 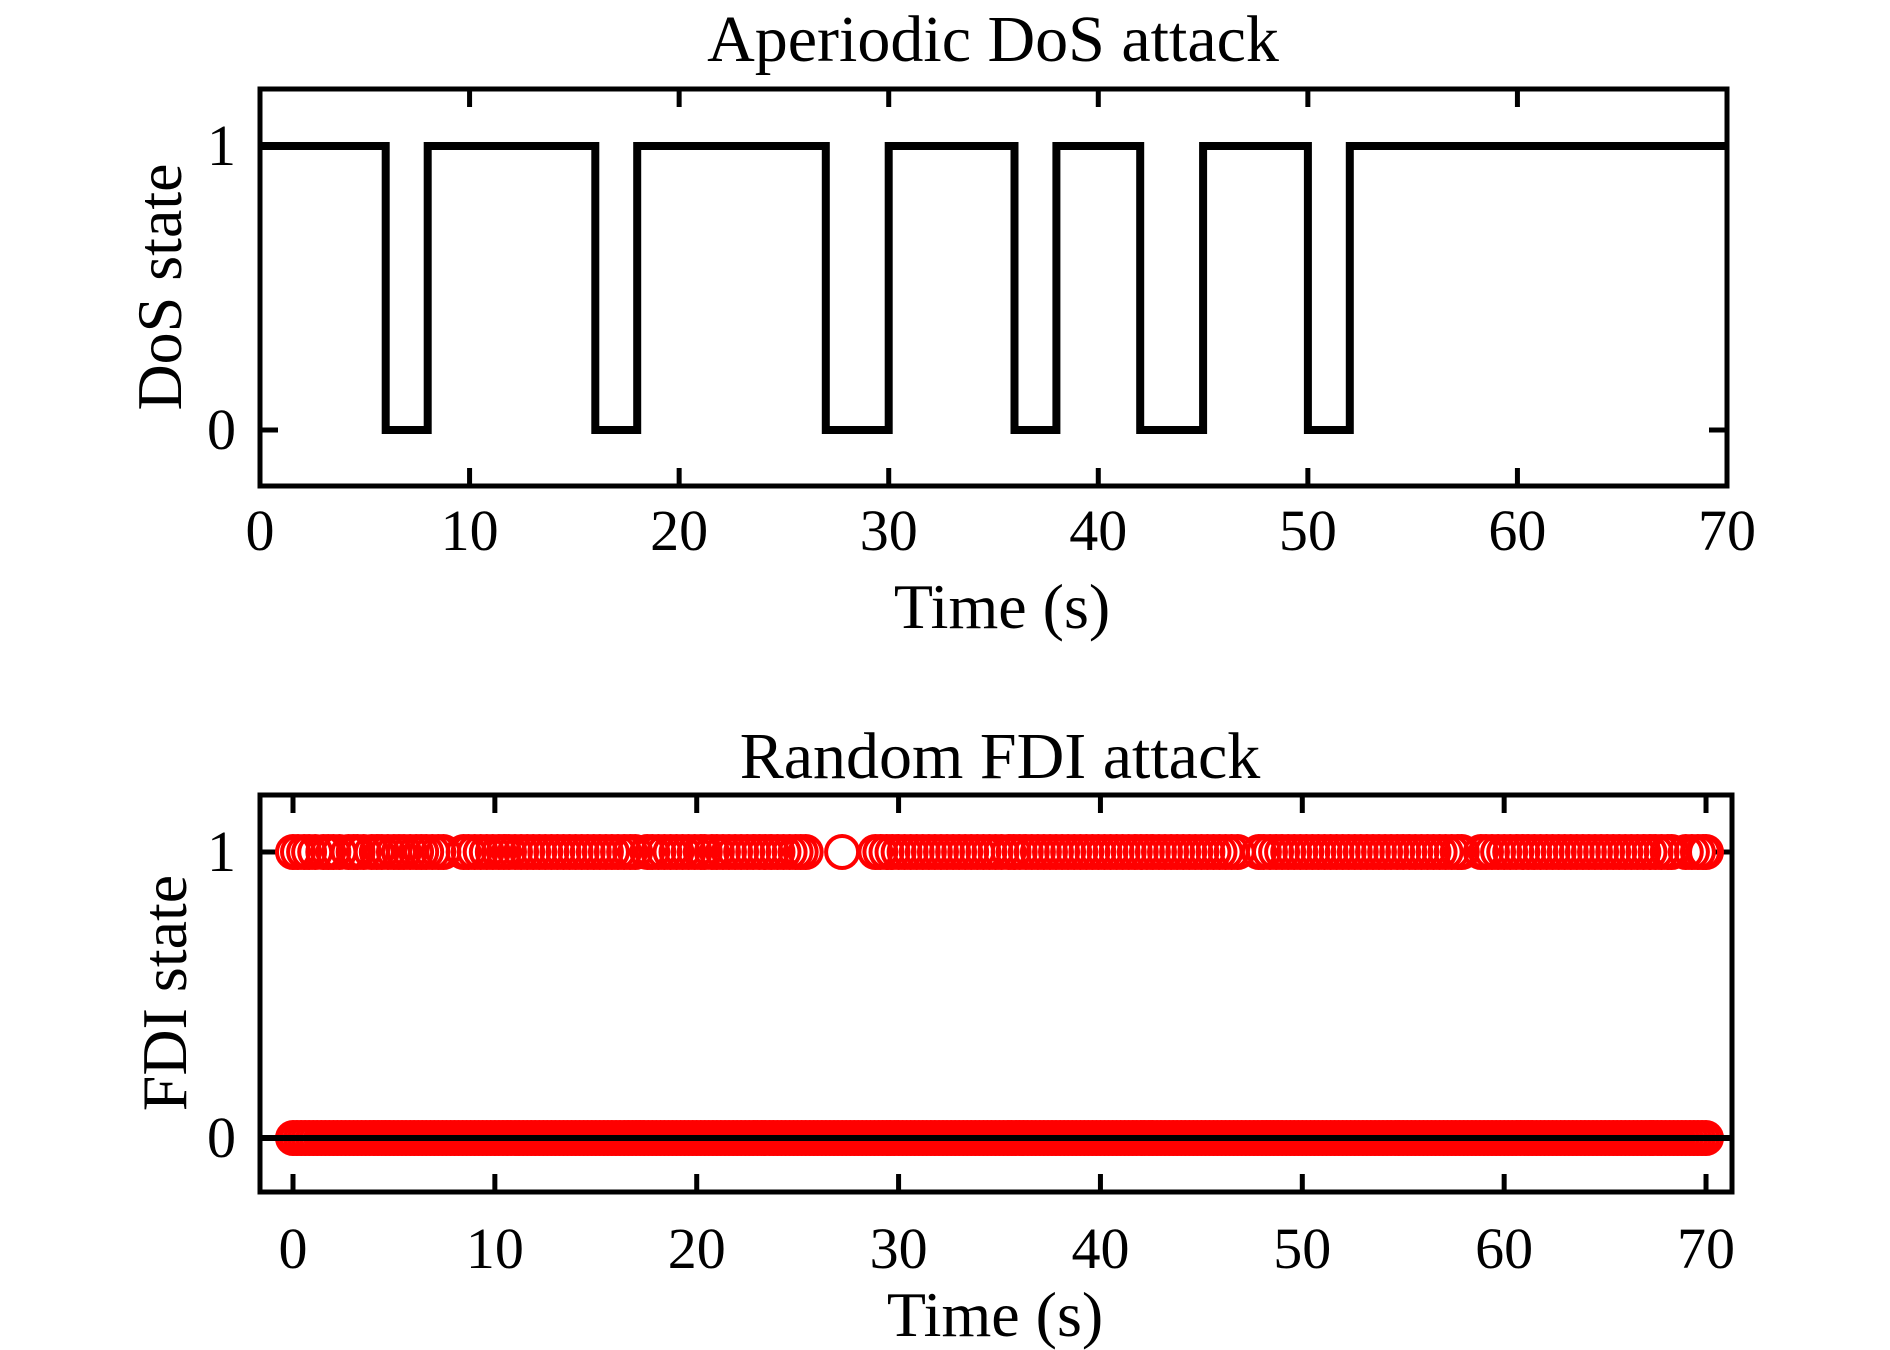 What do you see at coordinates (1000, 756) in the screenshot?
I see `fdi-plot-title: Random FDI attack` at bounding box center [1000, 756].